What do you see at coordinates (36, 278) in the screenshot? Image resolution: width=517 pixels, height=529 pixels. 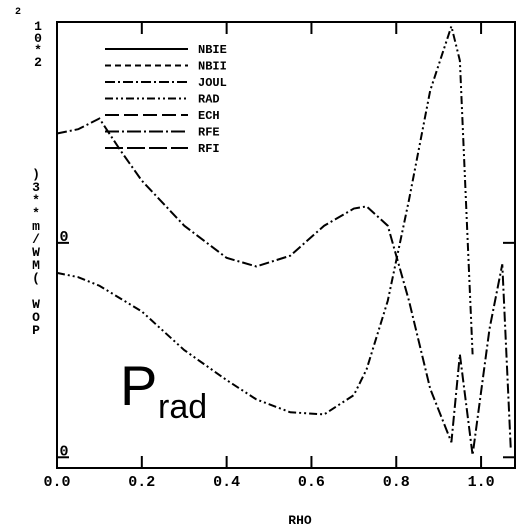 I see `y-label-char: (` at bounding box center [36, 278].